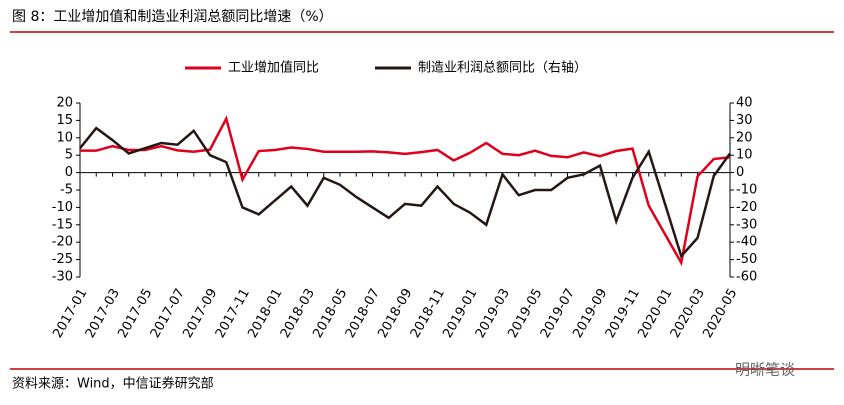 The image size is (844, 405). Describe the element at coordinates (744, 103) in the screenshot. I see `y2-tick-label: 40` at that location.